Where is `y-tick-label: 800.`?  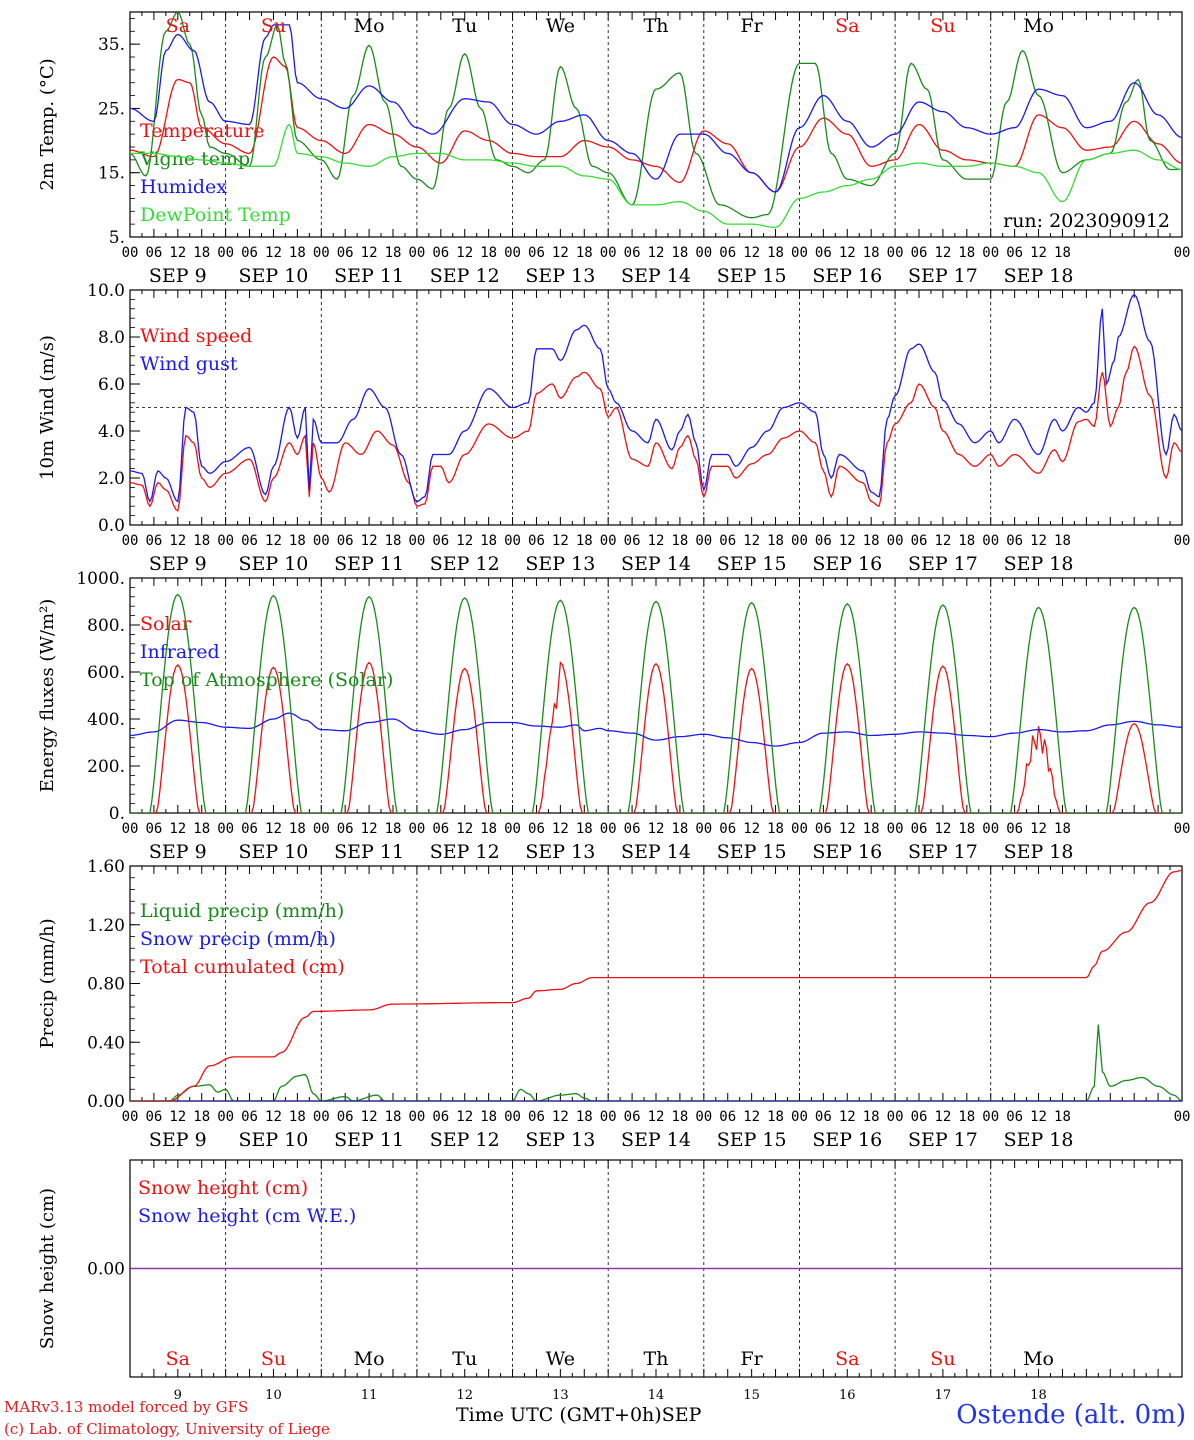
y-tick-label: 800. is located at coordinates (106, 626).